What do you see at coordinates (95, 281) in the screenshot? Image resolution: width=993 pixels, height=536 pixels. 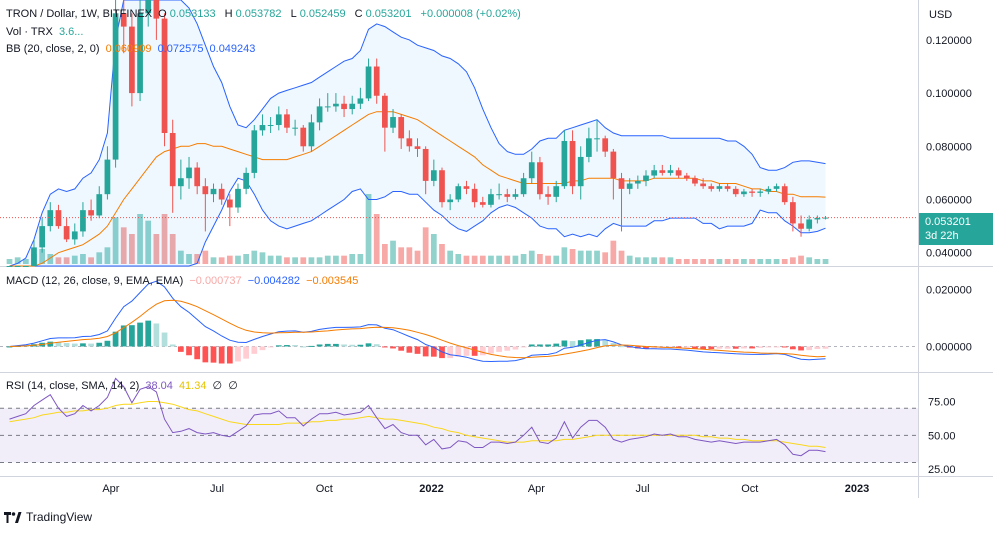 I see `macd-label: MACD (12, 26, close, 9, EMA, EMA)` at bounding box center [95, 281].